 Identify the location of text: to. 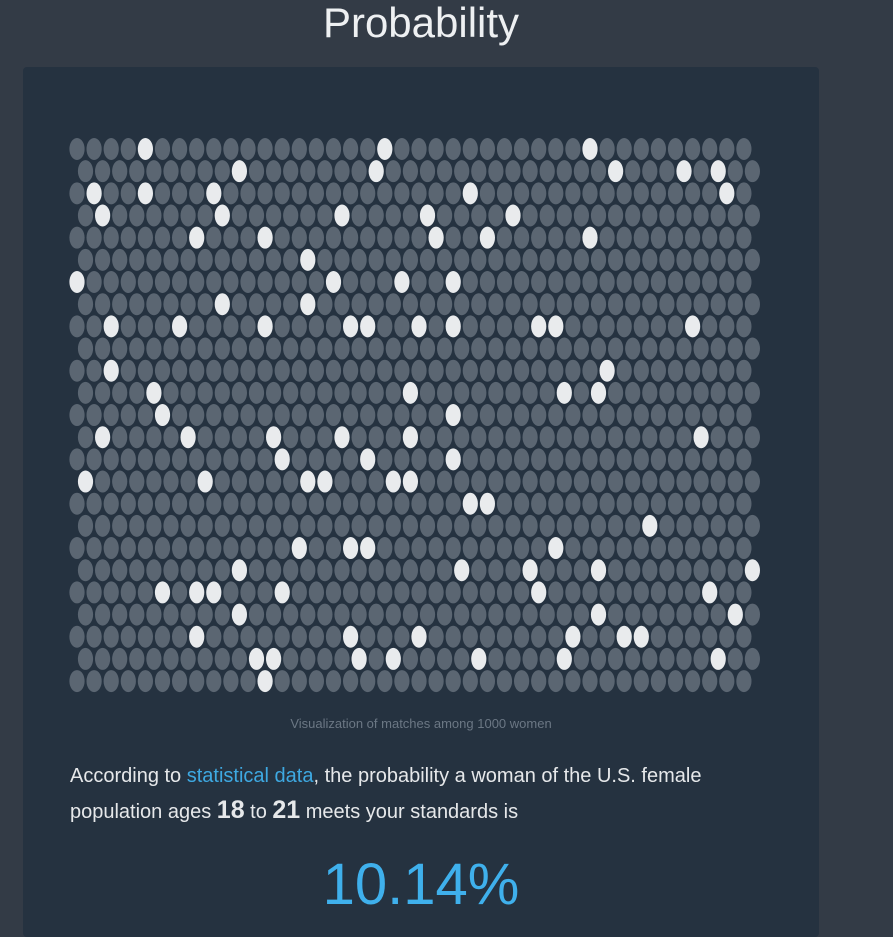
(258, 812).